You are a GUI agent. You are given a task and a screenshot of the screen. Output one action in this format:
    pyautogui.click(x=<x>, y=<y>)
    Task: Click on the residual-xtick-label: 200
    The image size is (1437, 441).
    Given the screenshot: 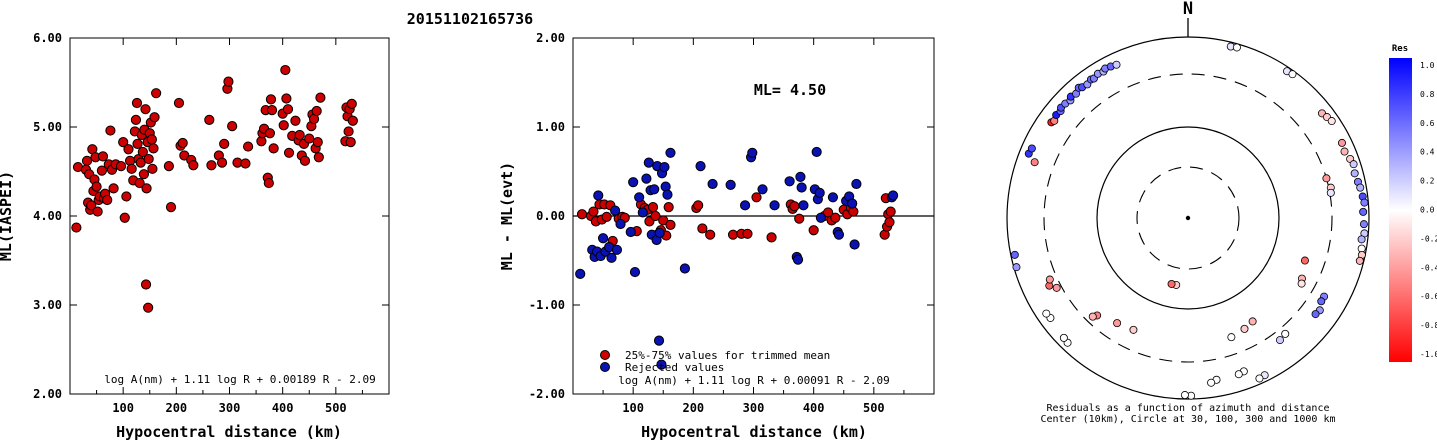 What is the action you would take?
    pyautogui.click(x=693, y=408)
    